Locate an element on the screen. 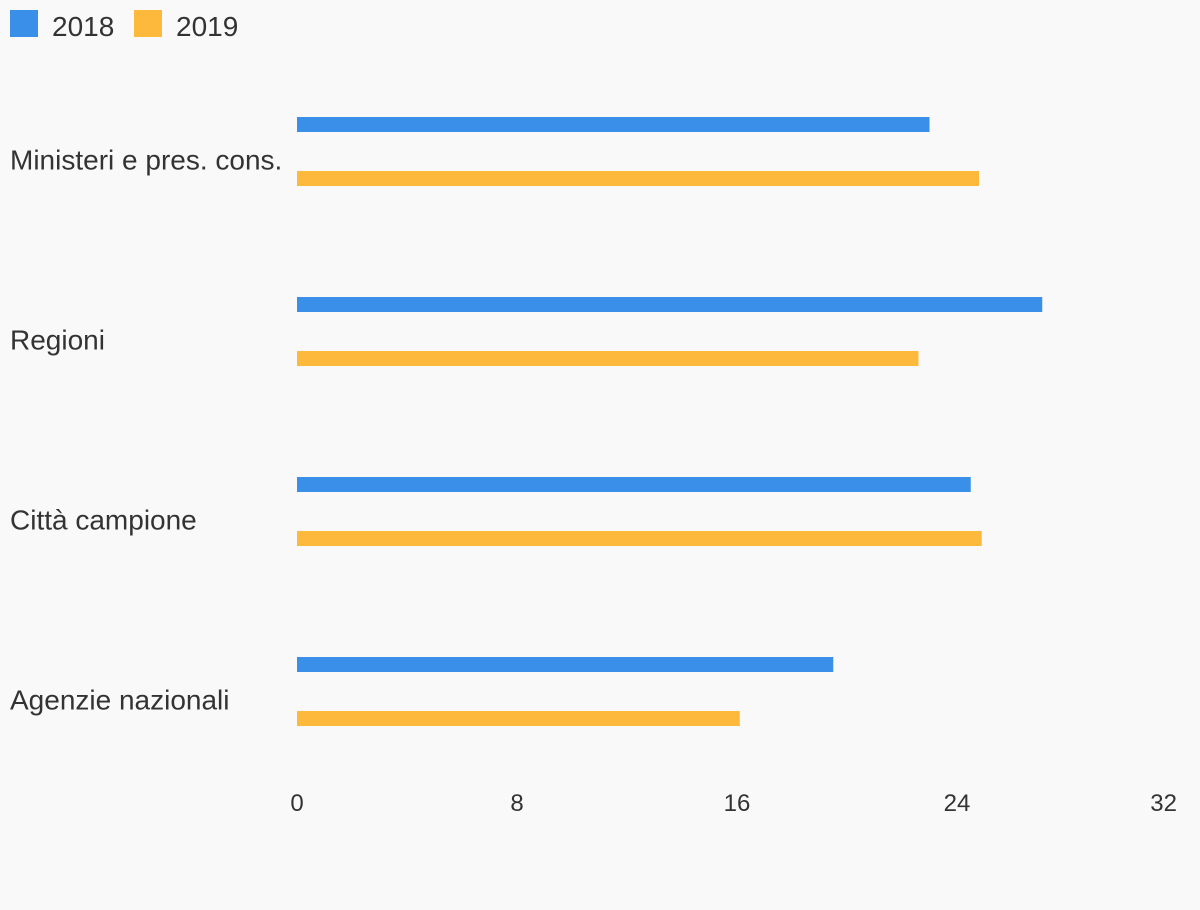 This screenshot has width=1200, height=910. legend-label-2018: 2018 is located at coordinates (83, 26).